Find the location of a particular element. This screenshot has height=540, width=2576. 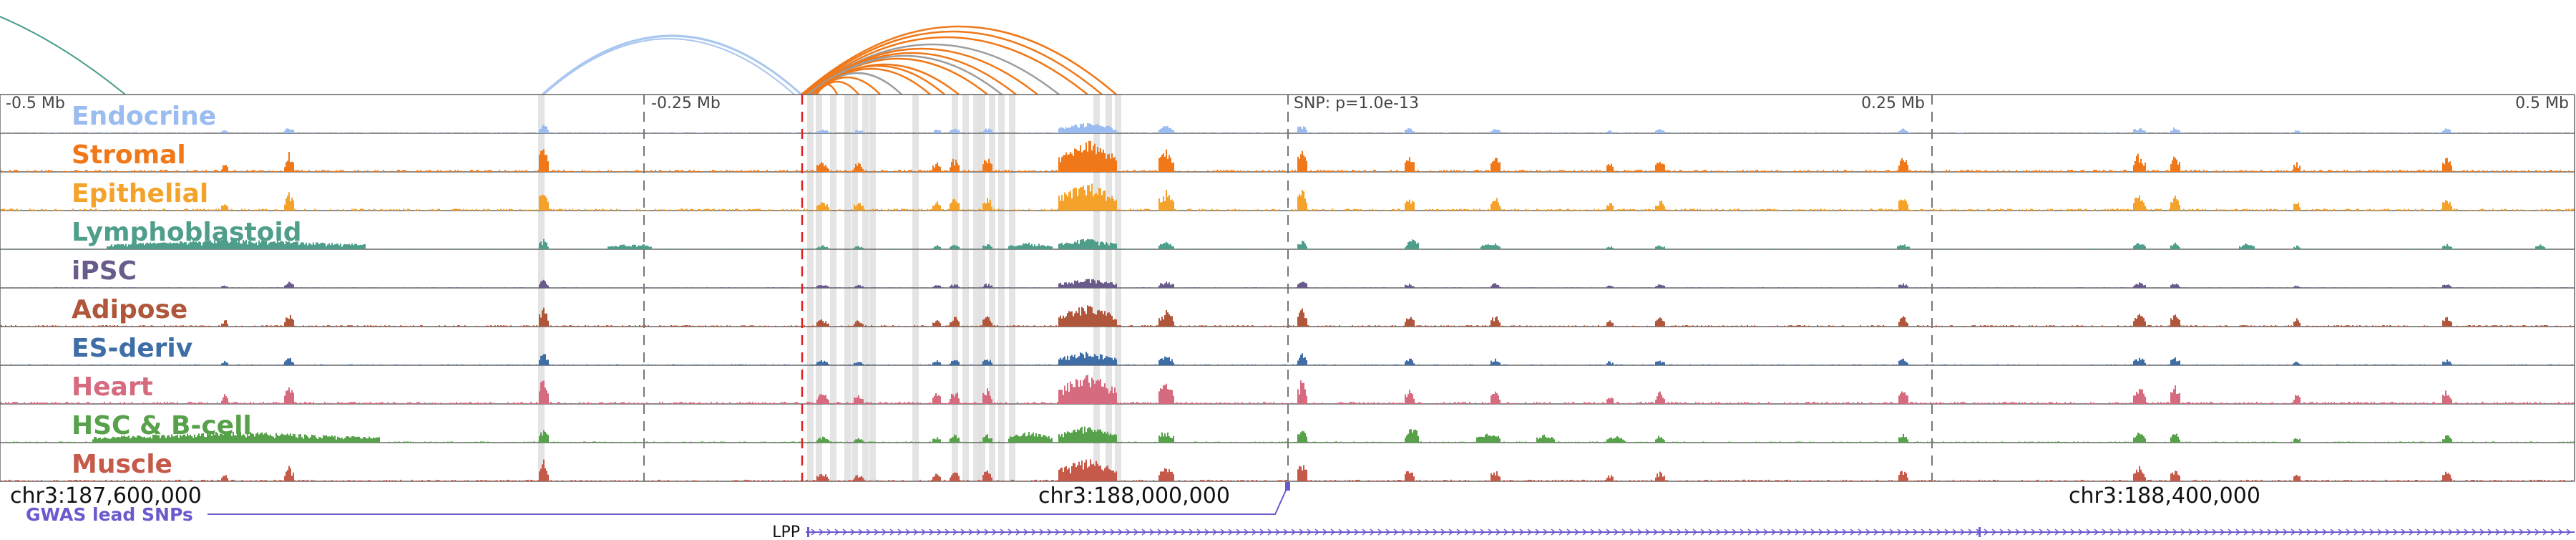

track-epithelial is located at coordinates (1287, 197).